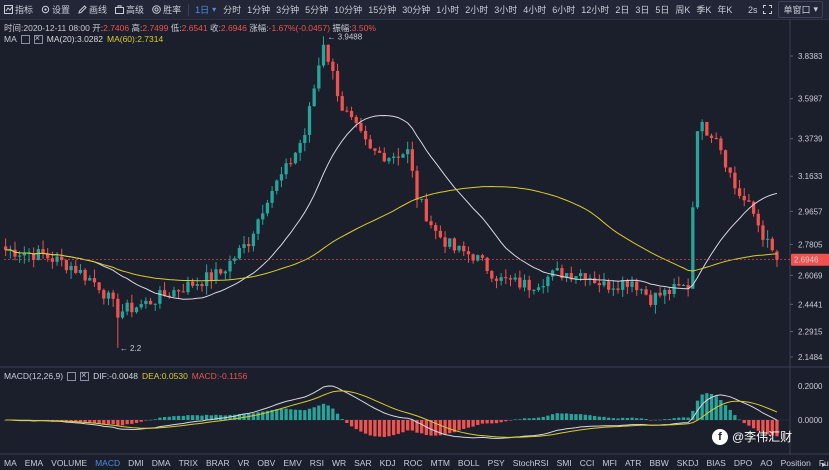 The image size is (829, 470). Describe the element at coordinates (477, 10) in the screenshot. I see `period-tab: 2小时` at that location.